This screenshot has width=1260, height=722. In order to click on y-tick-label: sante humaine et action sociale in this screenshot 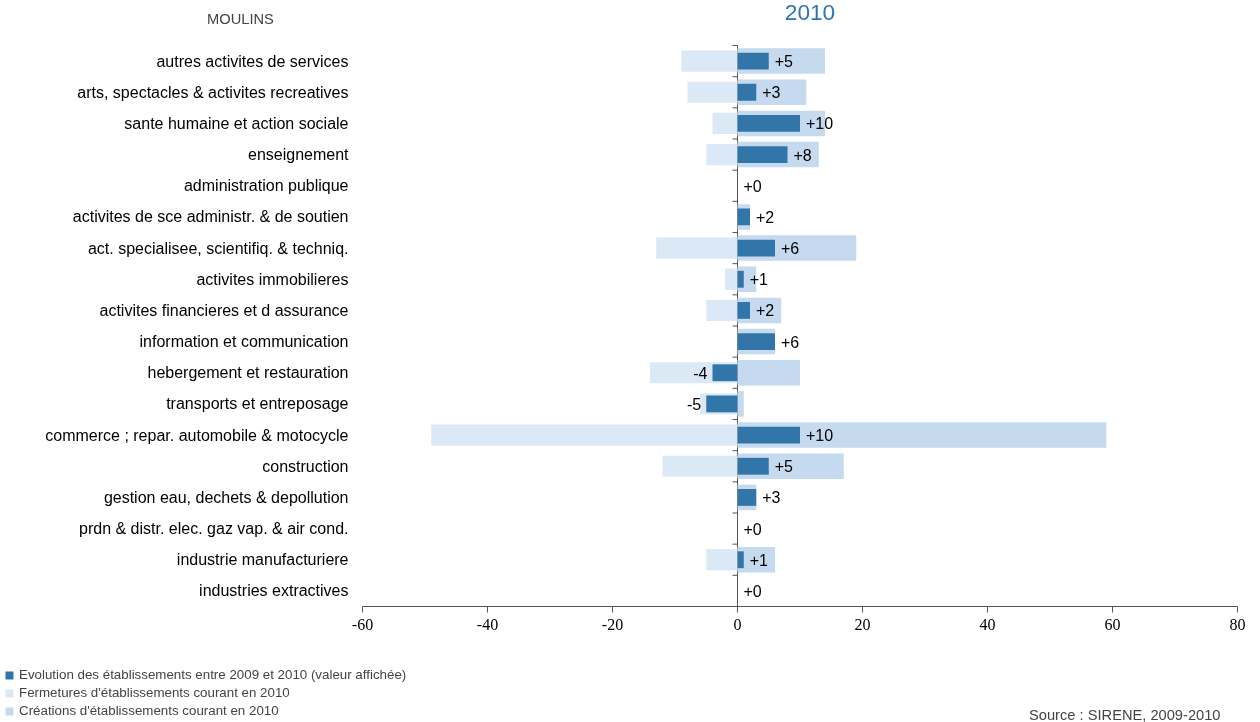, I will do `click(236, 123)`.